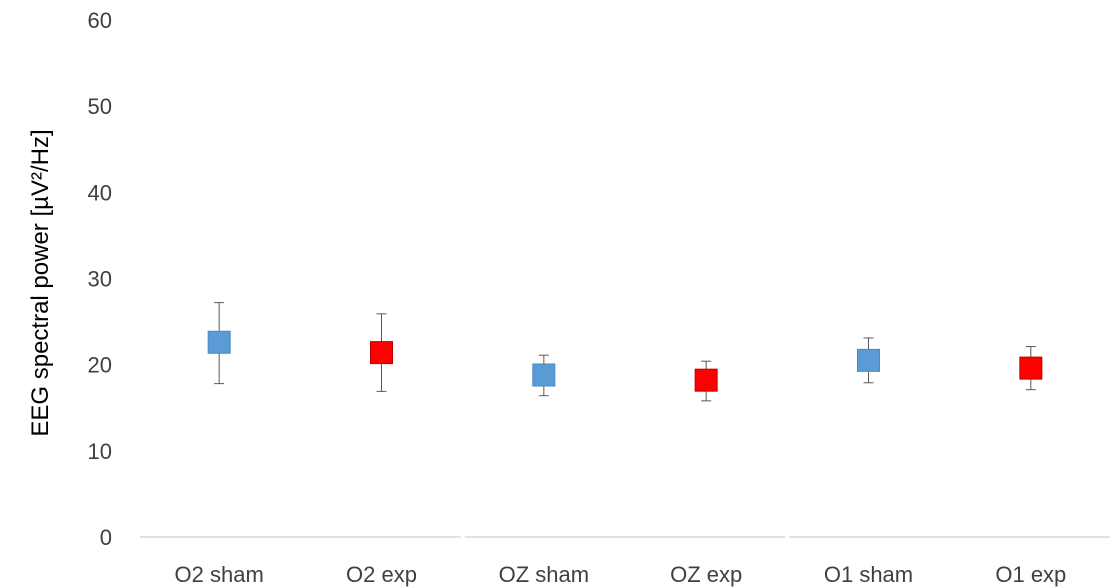 This screenshot has width=1115, height=588. I want to click on x-tick-labels: O2 sham O2 exp OZ sham OZ exp O1 sham O1 exp, so click(621, 574).